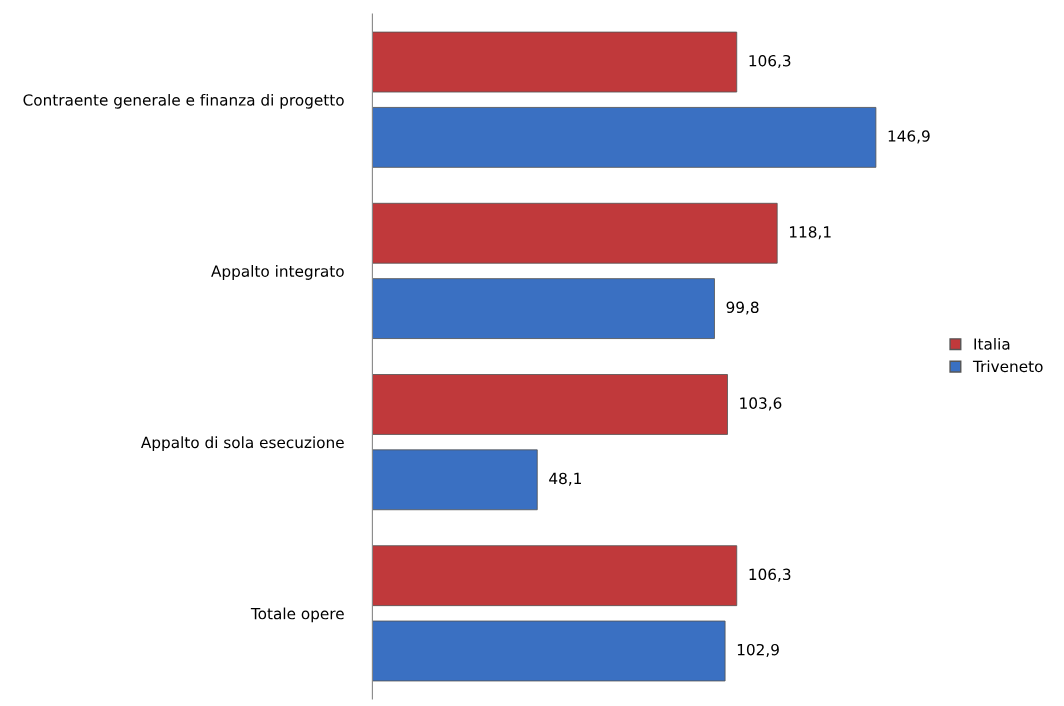 The width and height of the screenshot is (1064, 706). What do you see at coordinates (761, 404) in the screenshot?
I see `data-label: 103,6` at bounding box center [761, 404].